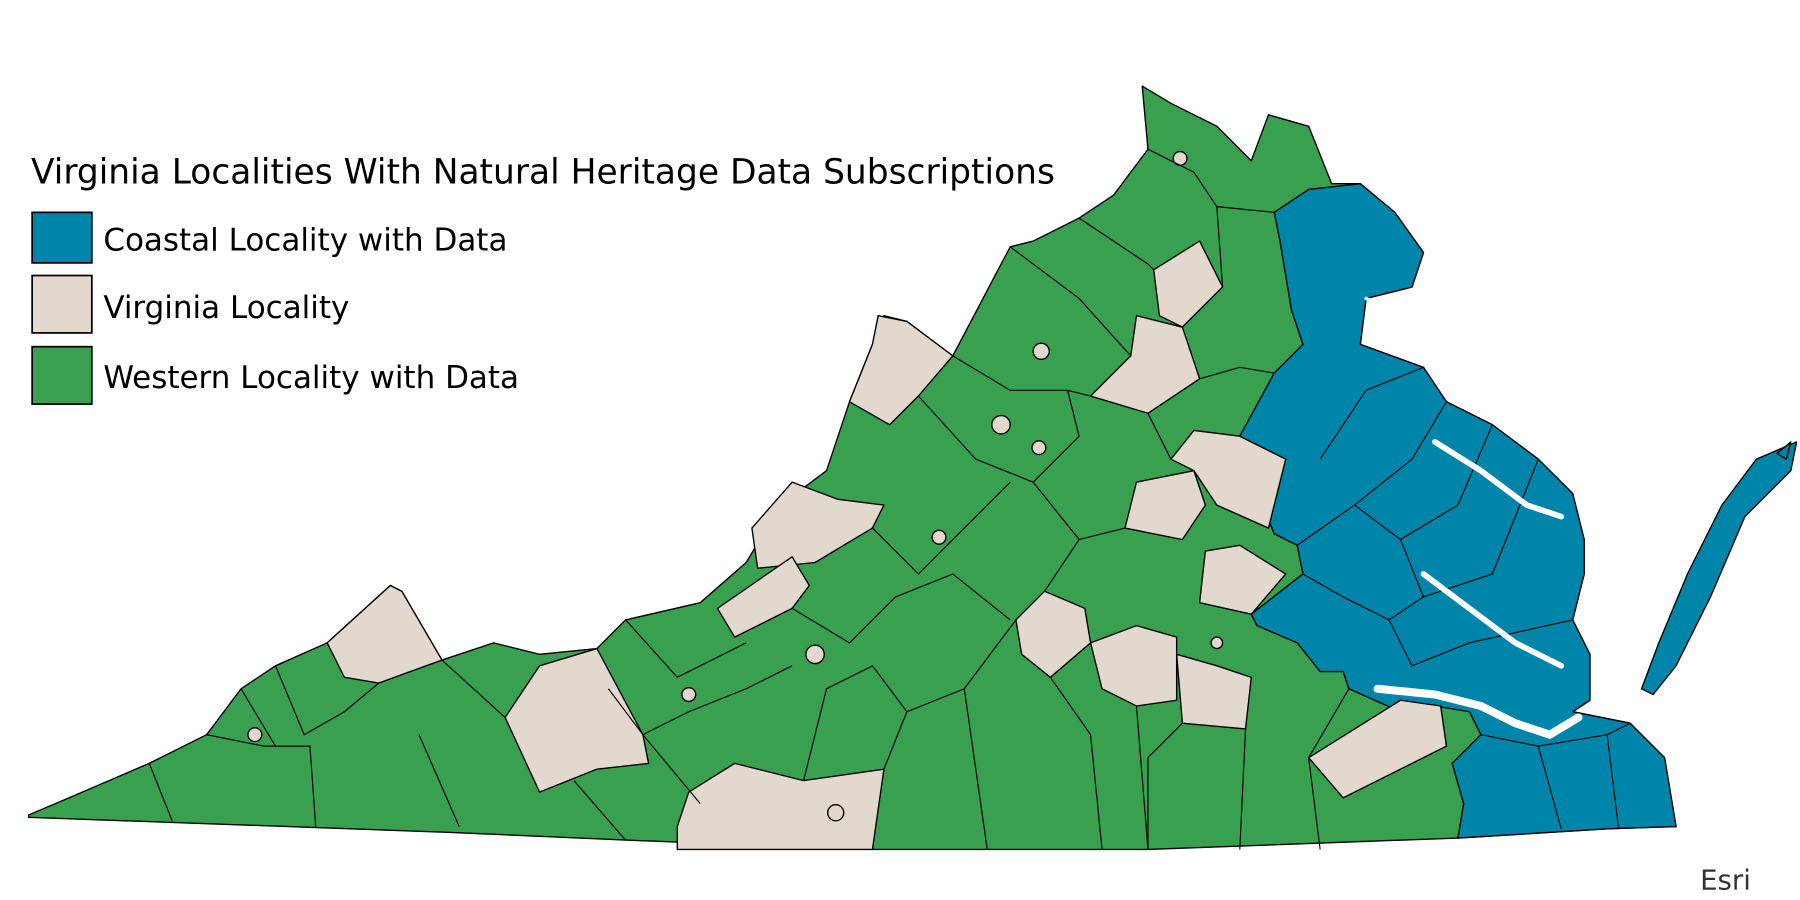 The width and height of the screenshot is (1800, 900). What do you see at coordinates (1395, 321) in the screenshot?
I see `potomac-river` at bounding box center [1395, 321].